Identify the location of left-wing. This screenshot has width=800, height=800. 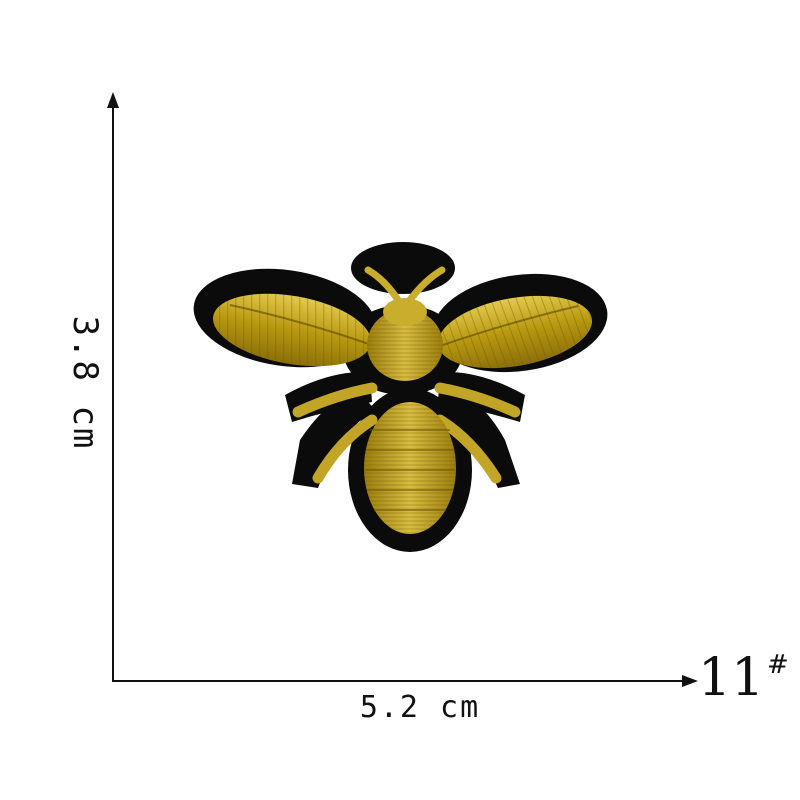
(292, 330).